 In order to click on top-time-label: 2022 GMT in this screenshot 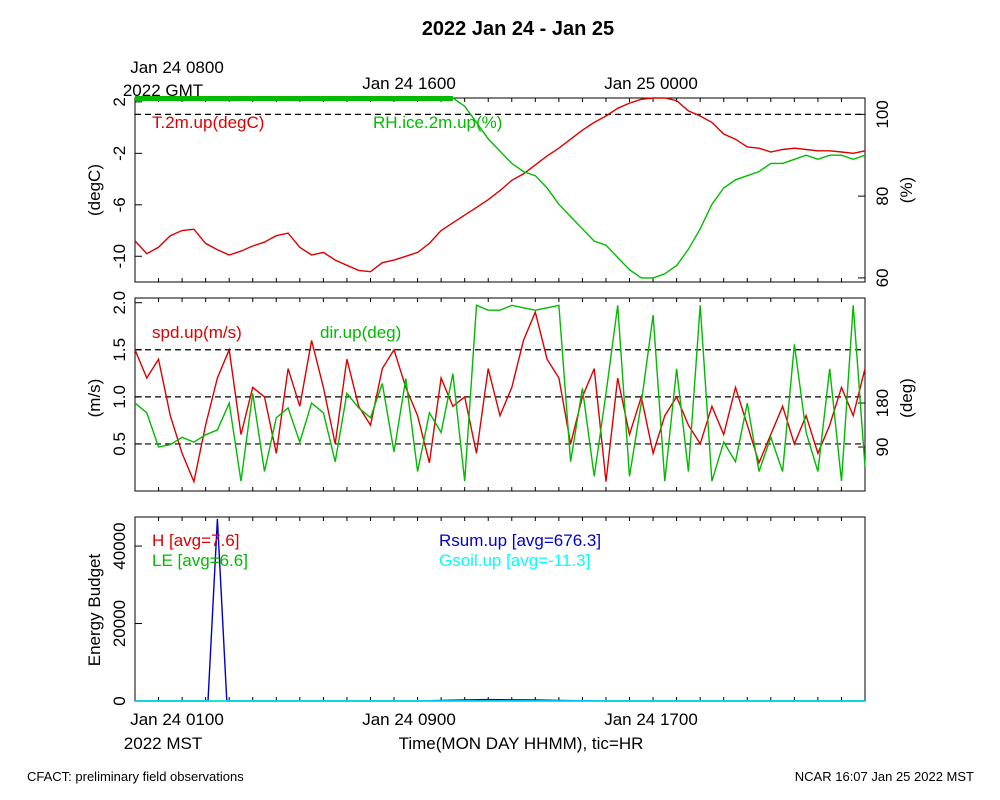, I will do `click(163, 90)`.